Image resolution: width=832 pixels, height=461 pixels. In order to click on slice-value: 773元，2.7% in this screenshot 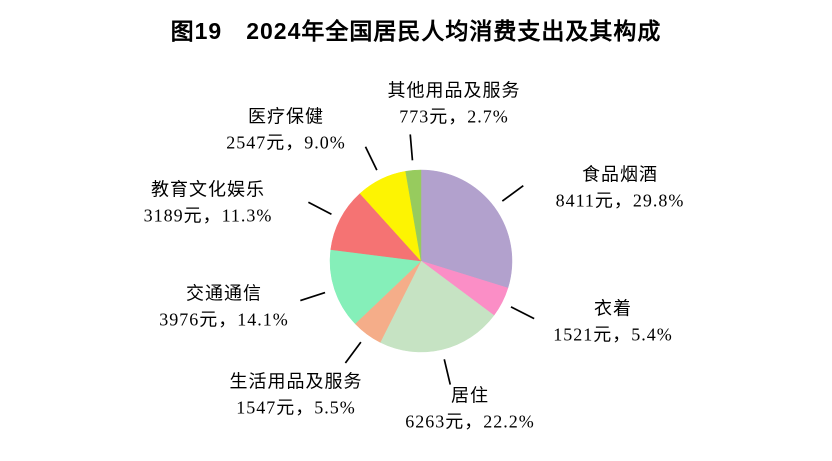, I will do `click(454, 116)`.